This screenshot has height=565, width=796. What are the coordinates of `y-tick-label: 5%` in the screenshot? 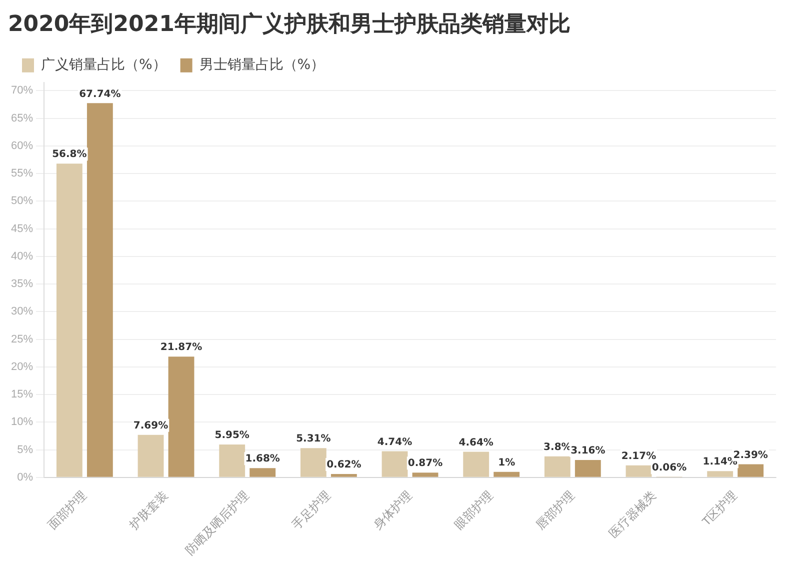 It's located at (25, 450).